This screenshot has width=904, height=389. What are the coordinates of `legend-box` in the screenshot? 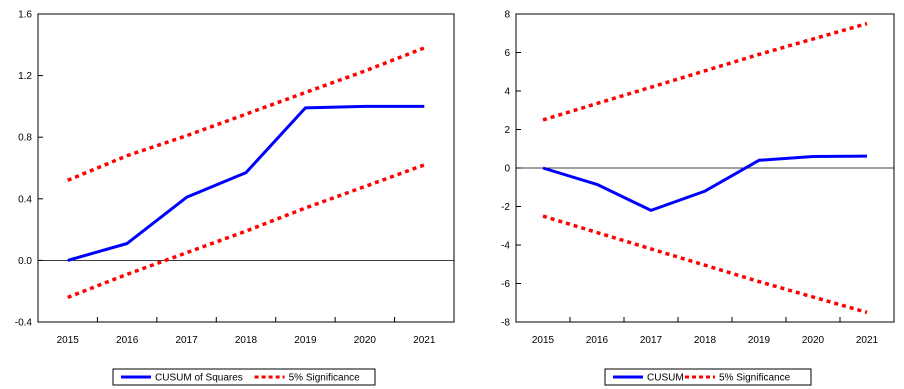 It's located at (244, 377).